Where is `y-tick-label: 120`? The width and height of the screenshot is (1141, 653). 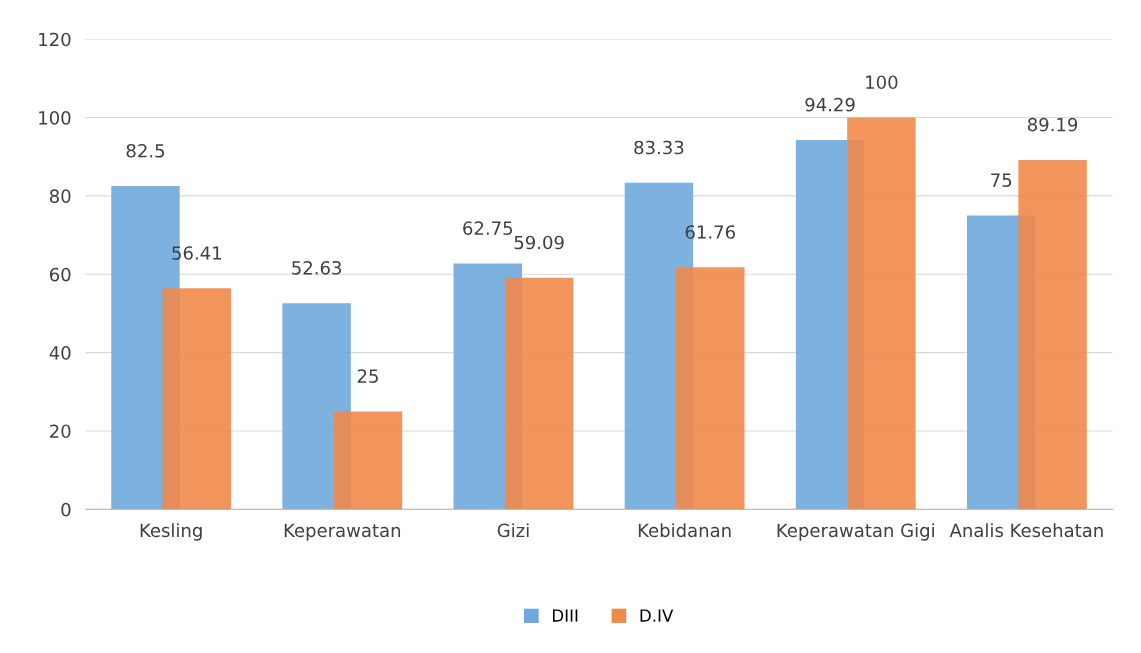 y-tick-label: 120 is located at coordinates (55, 39).